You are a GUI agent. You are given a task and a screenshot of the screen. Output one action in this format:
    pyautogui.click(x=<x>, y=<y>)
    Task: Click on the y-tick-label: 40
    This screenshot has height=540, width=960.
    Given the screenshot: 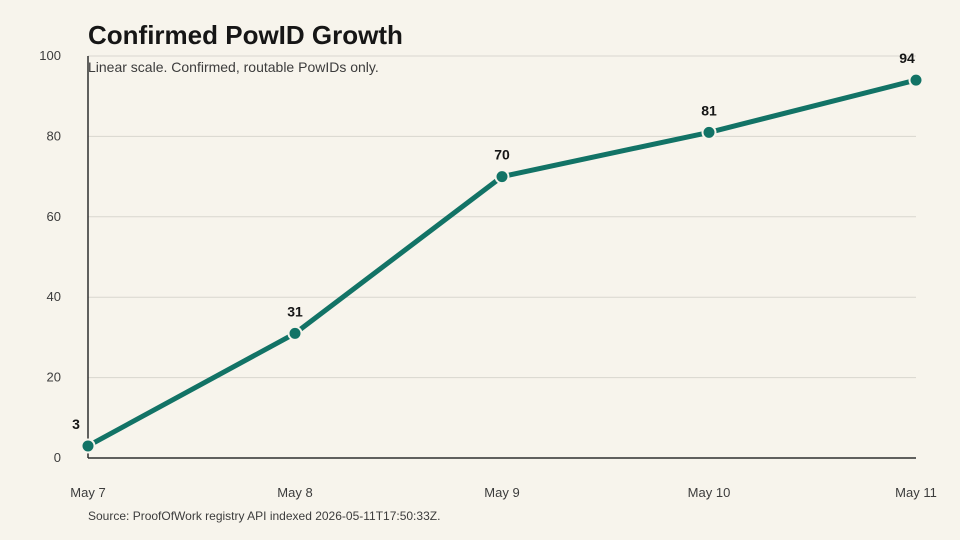 What is the action you would take?
    pyautogui.click(x=54, y=296)
    